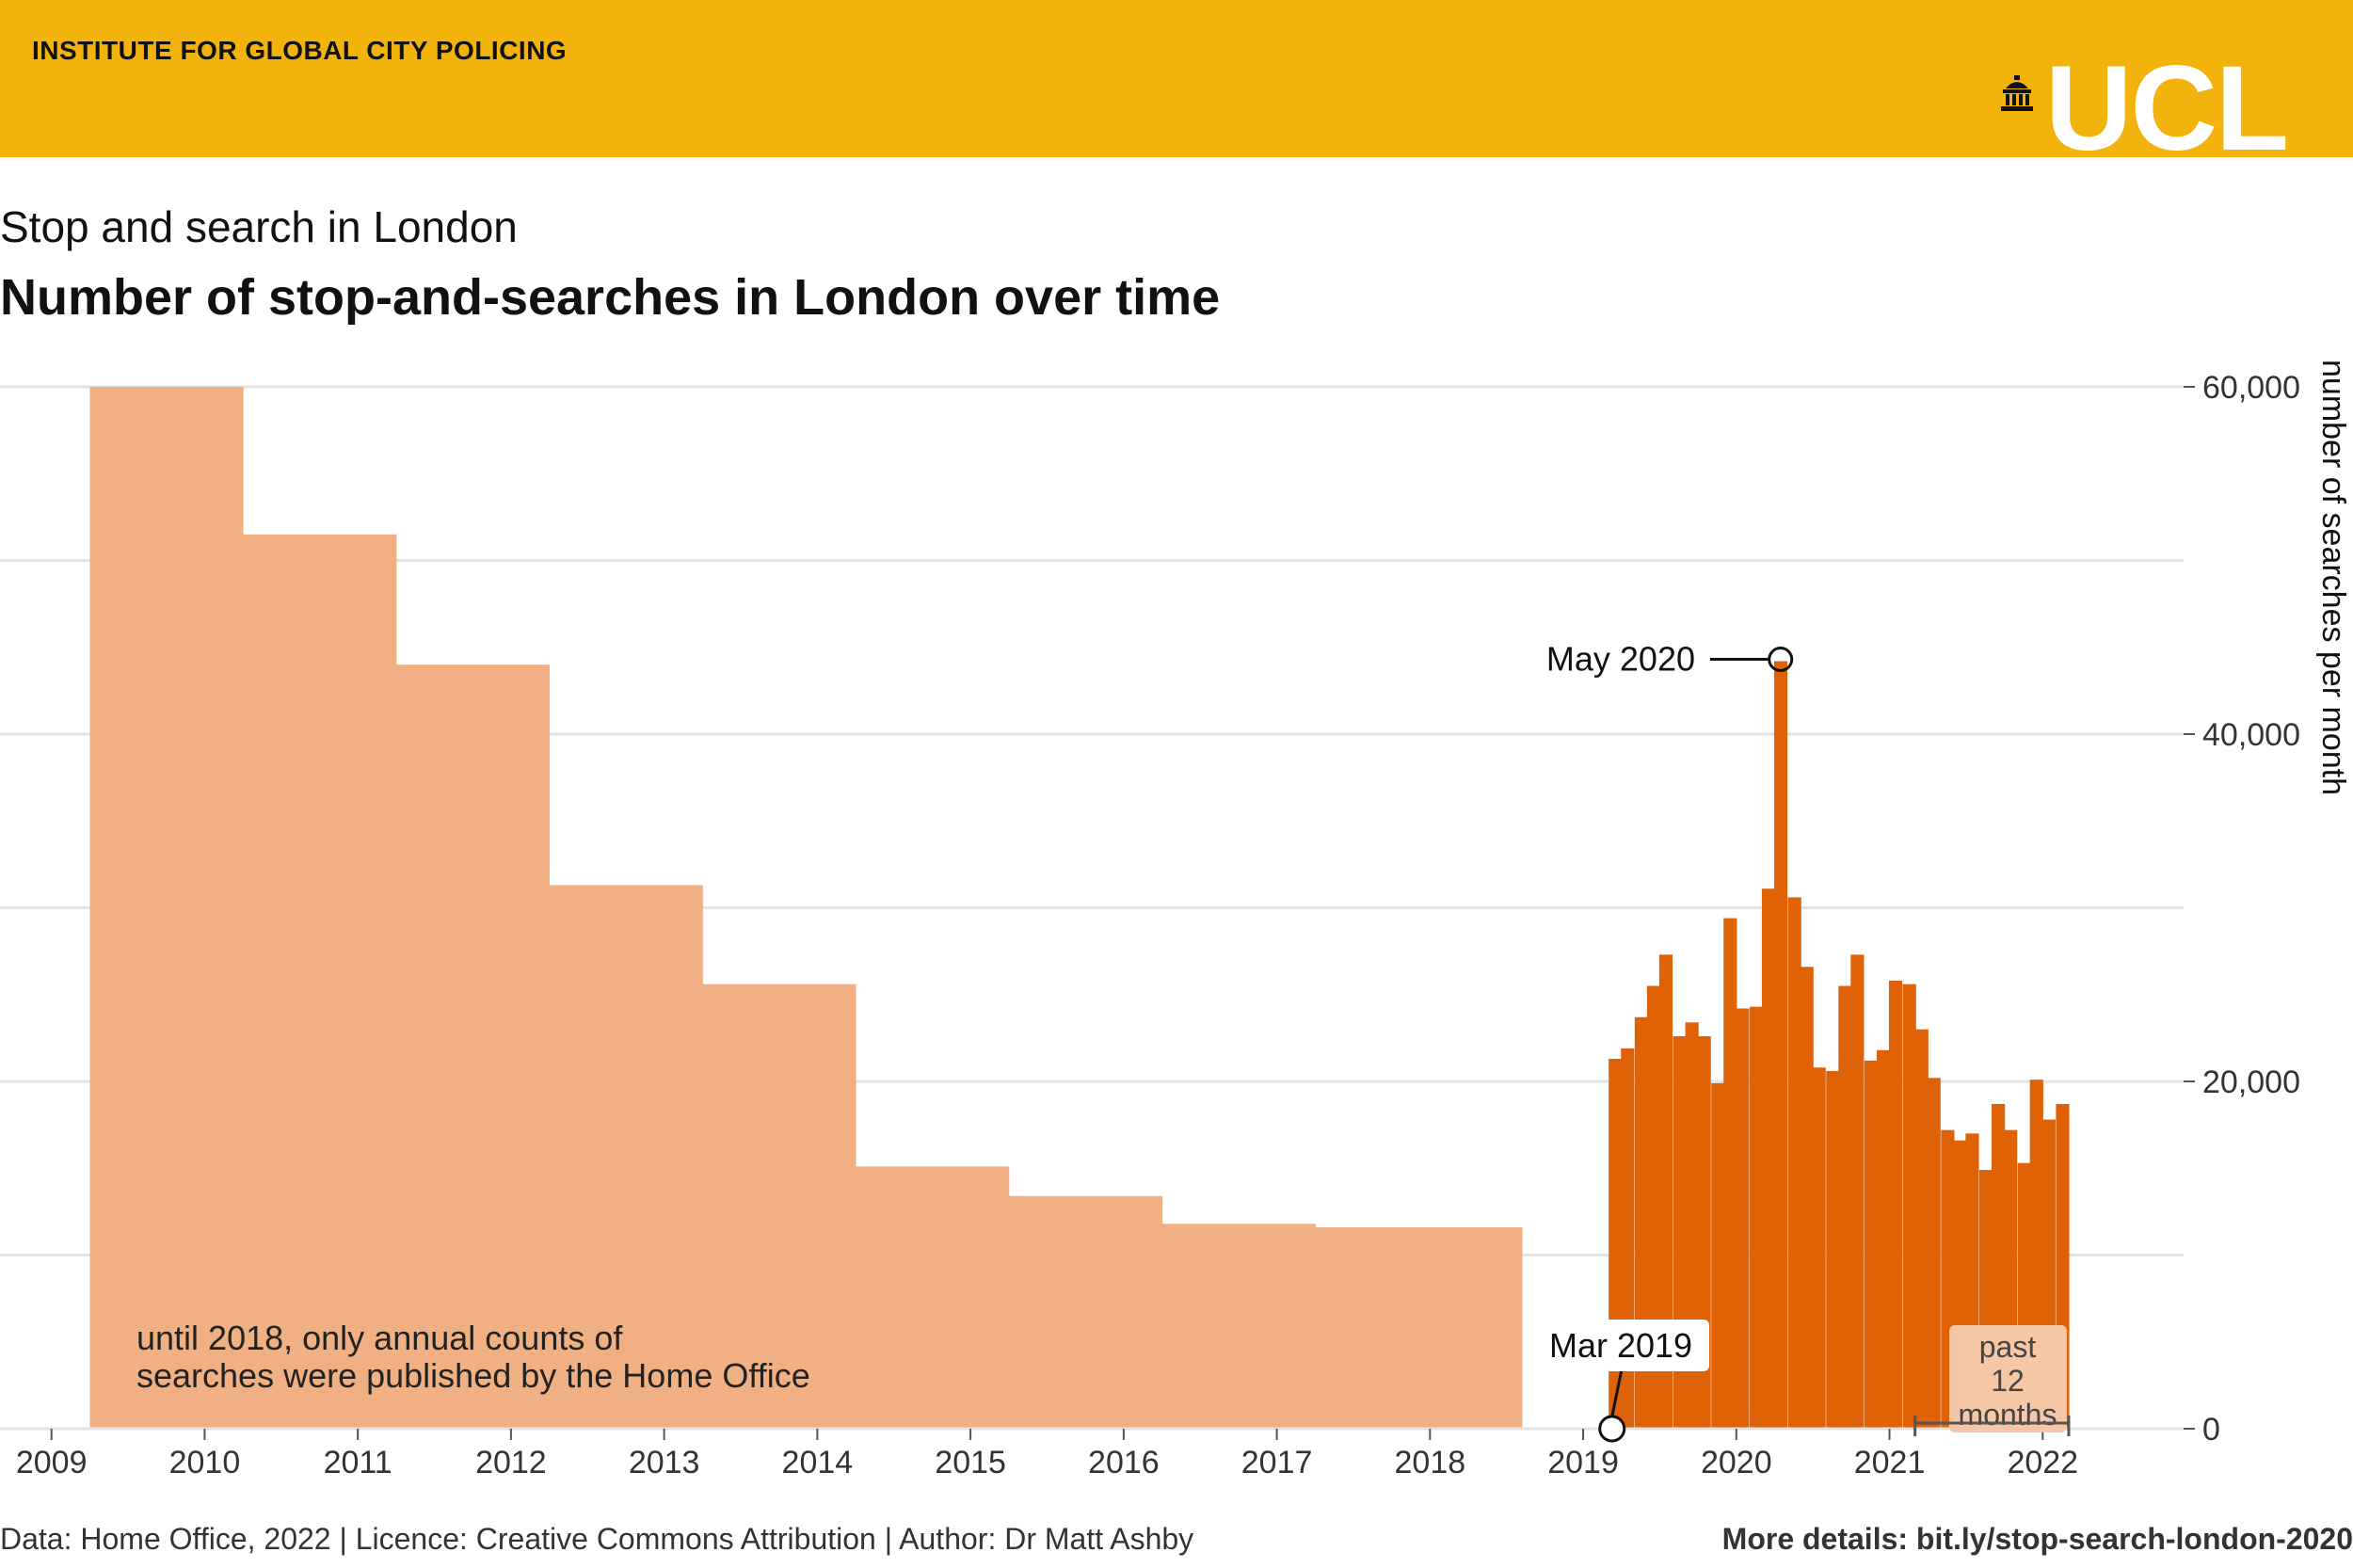 This screenshot has height=1568, width=2353. Describe the element at coordinates (1277, 1462) in the screenshot. I see `x-tick-label: 2017` at that location.